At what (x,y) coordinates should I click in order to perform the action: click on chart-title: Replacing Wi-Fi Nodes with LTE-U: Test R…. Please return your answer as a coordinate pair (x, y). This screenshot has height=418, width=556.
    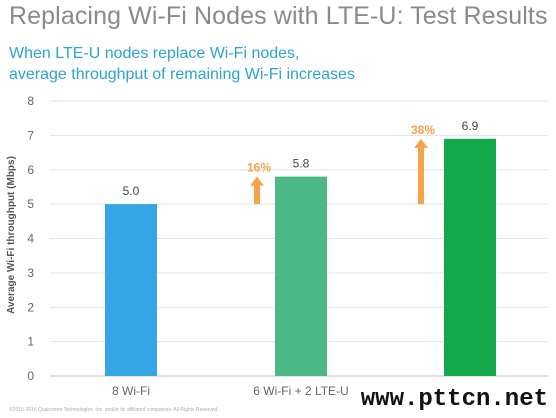
    Looking at the image, I should click on (278, 16).